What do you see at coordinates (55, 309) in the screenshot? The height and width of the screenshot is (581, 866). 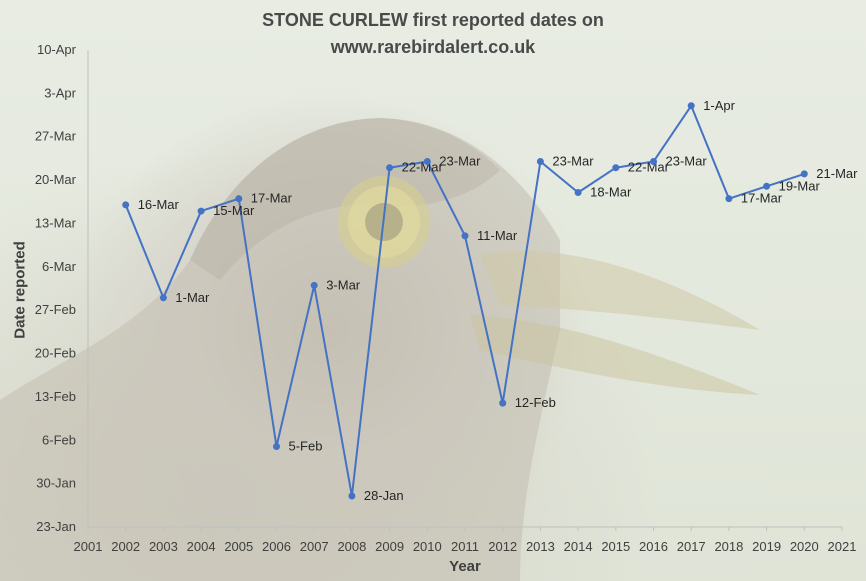 I see `y-tick-label: 27-Feb` at bounding box center [55, 309].